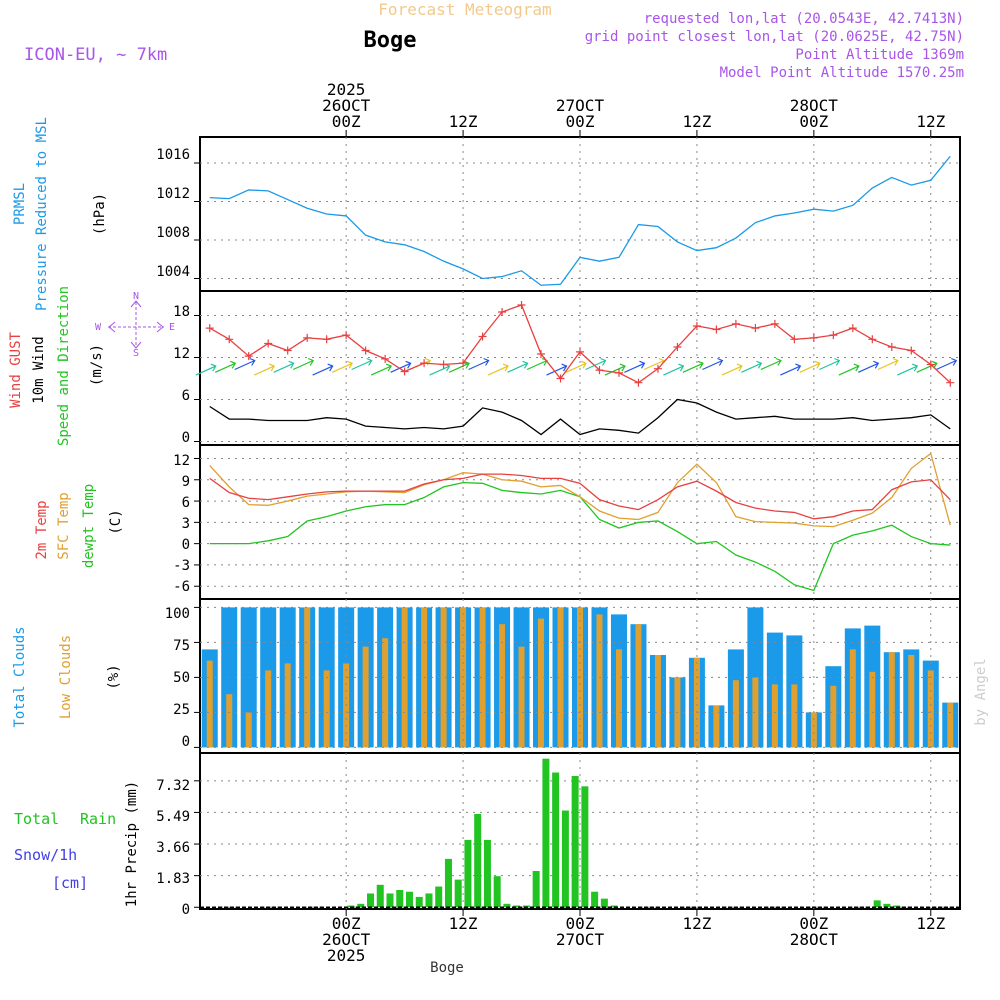  Describe the element at coordinates (814, 939) in the screenshot. I see `bottom-tick-label: 28OCT` at that location.